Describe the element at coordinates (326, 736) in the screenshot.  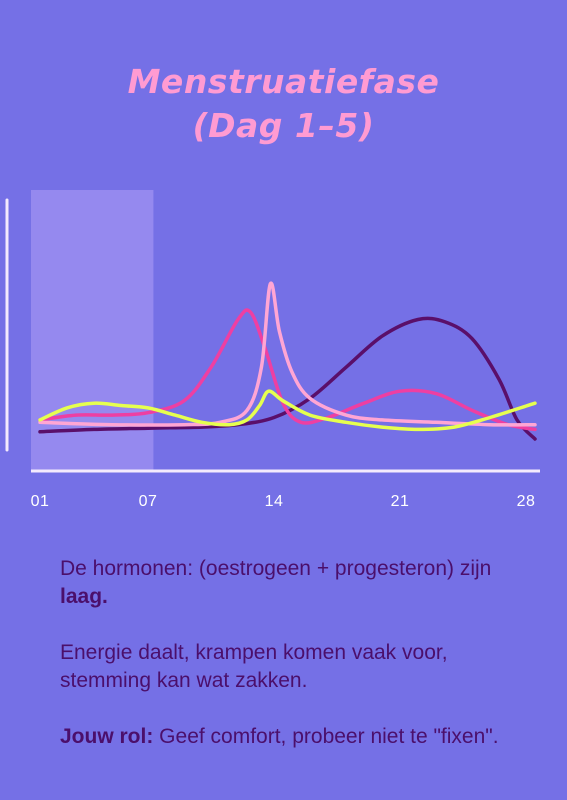
I see `role-text: Geef comfort, probeer niet te "fixen".` at that location.